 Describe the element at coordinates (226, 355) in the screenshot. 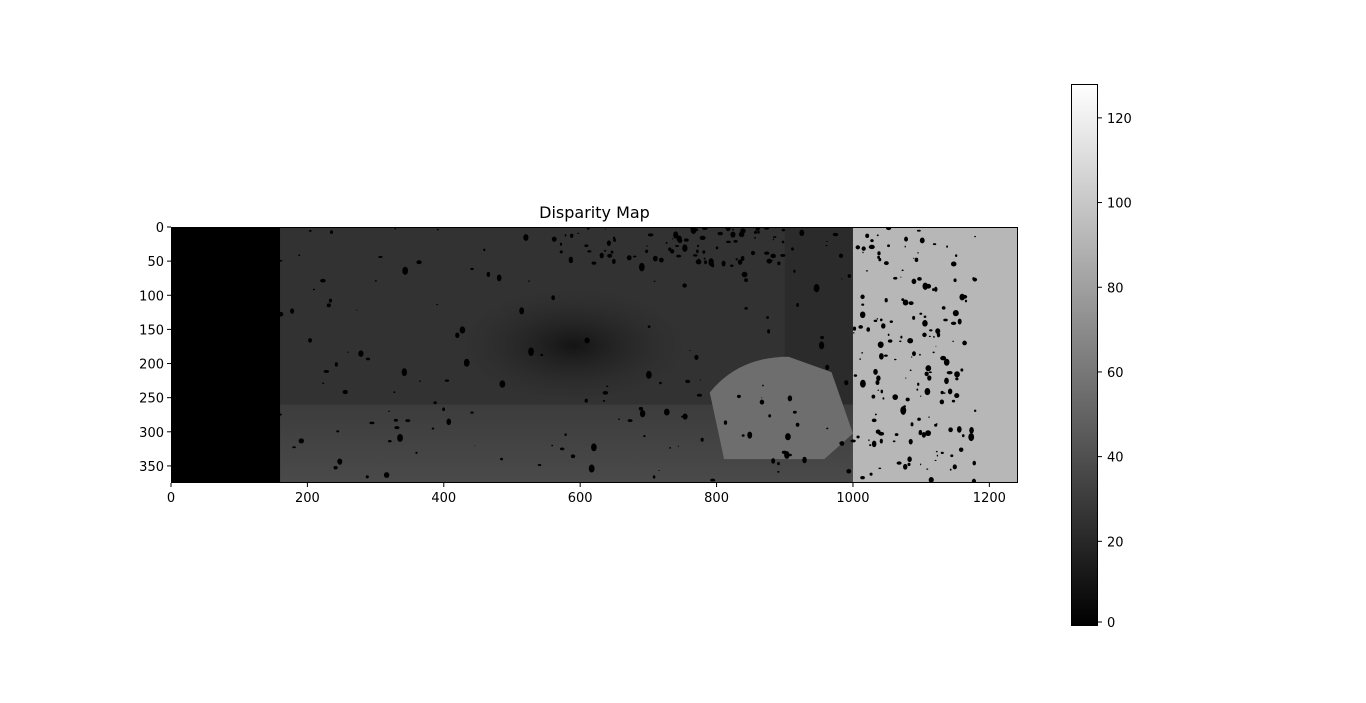

I see `region-invalid-left-border` at that location.